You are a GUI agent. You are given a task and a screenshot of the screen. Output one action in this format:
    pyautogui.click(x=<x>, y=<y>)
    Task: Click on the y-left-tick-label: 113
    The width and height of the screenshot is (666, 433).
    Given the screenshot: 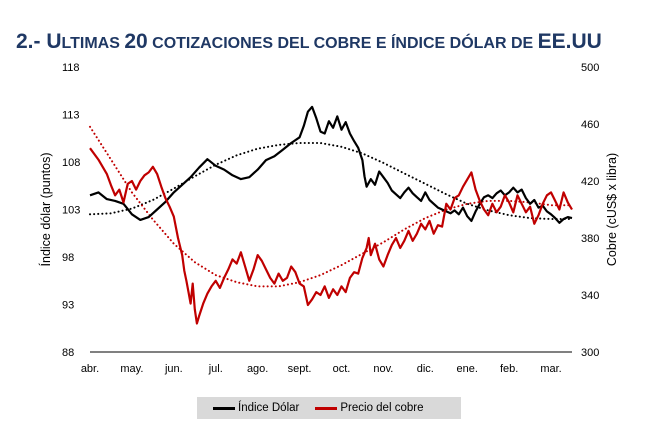 What is the action you would take?
    pyautogui.click(x=71, y=116)
    